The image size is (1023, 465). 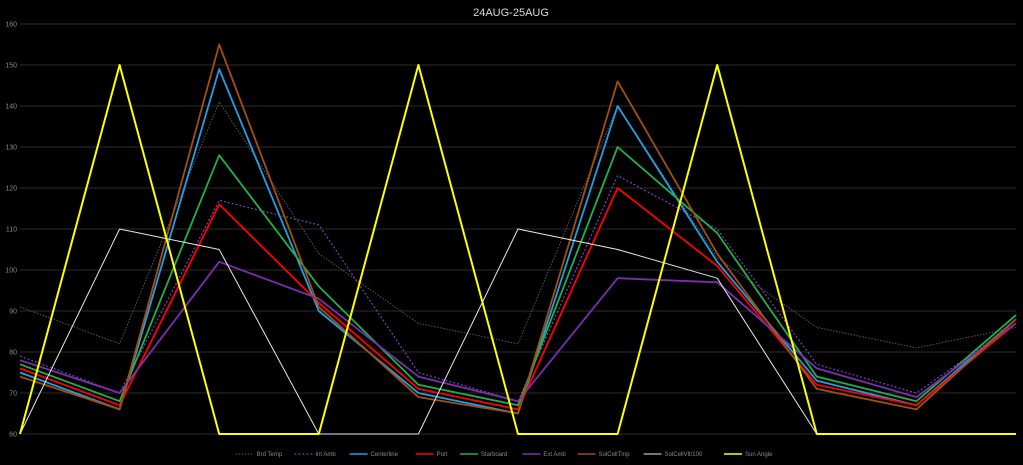 What do you see at coordinates (684, 455) in the screenshot?
I see `legend-label: SolCellVlt/100` at bounding box center [684, 455].